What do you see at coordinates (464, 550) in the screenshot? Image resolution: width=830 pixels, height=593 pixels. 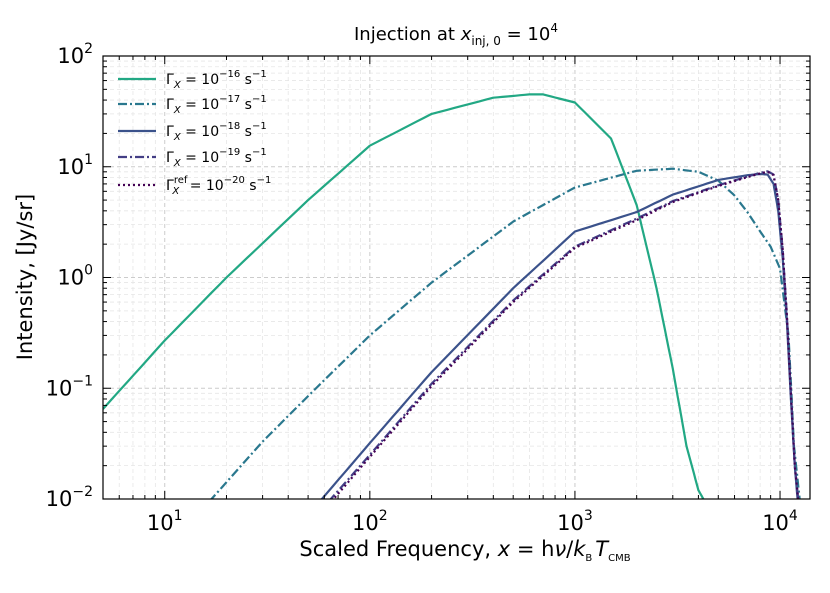 I see `x-axis-label: Scaled Frequency, x = hν/kB TCMB` at bounding box center [464, 550].